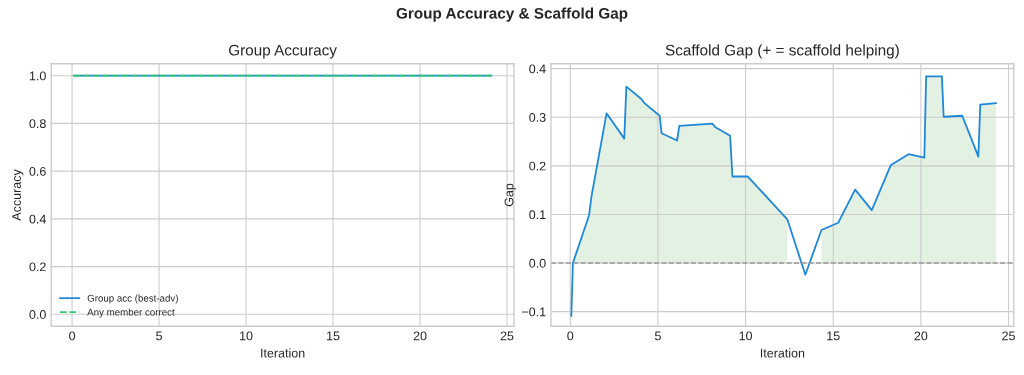 The width and height of the screenshot is (1024, 375). Describe the element at coordinates (537, 117) in the screenshot. I see `y-tick-label: 0.3` at that location.